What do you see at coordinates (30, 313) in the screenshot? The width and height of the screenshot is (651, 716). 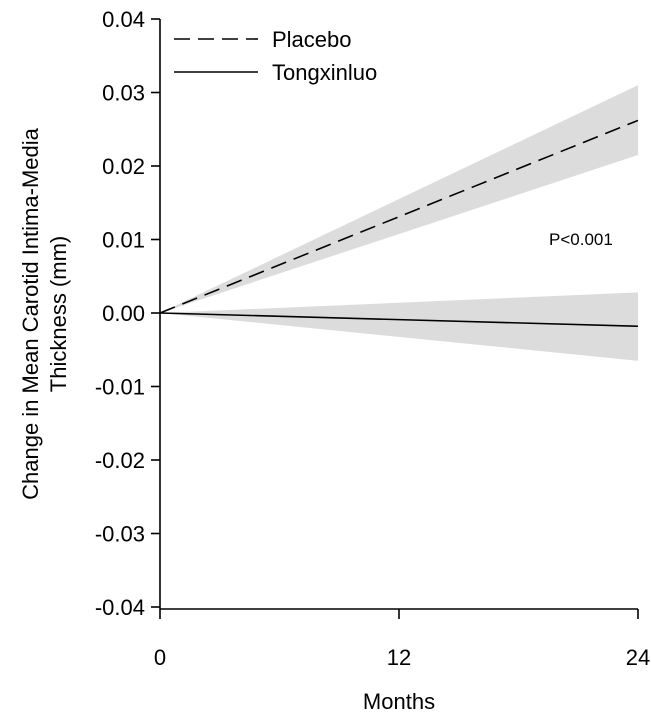 I see `y-axis-title-line1: Change in Mean Carotid Intima-Media` at bounding box center [30, 313].